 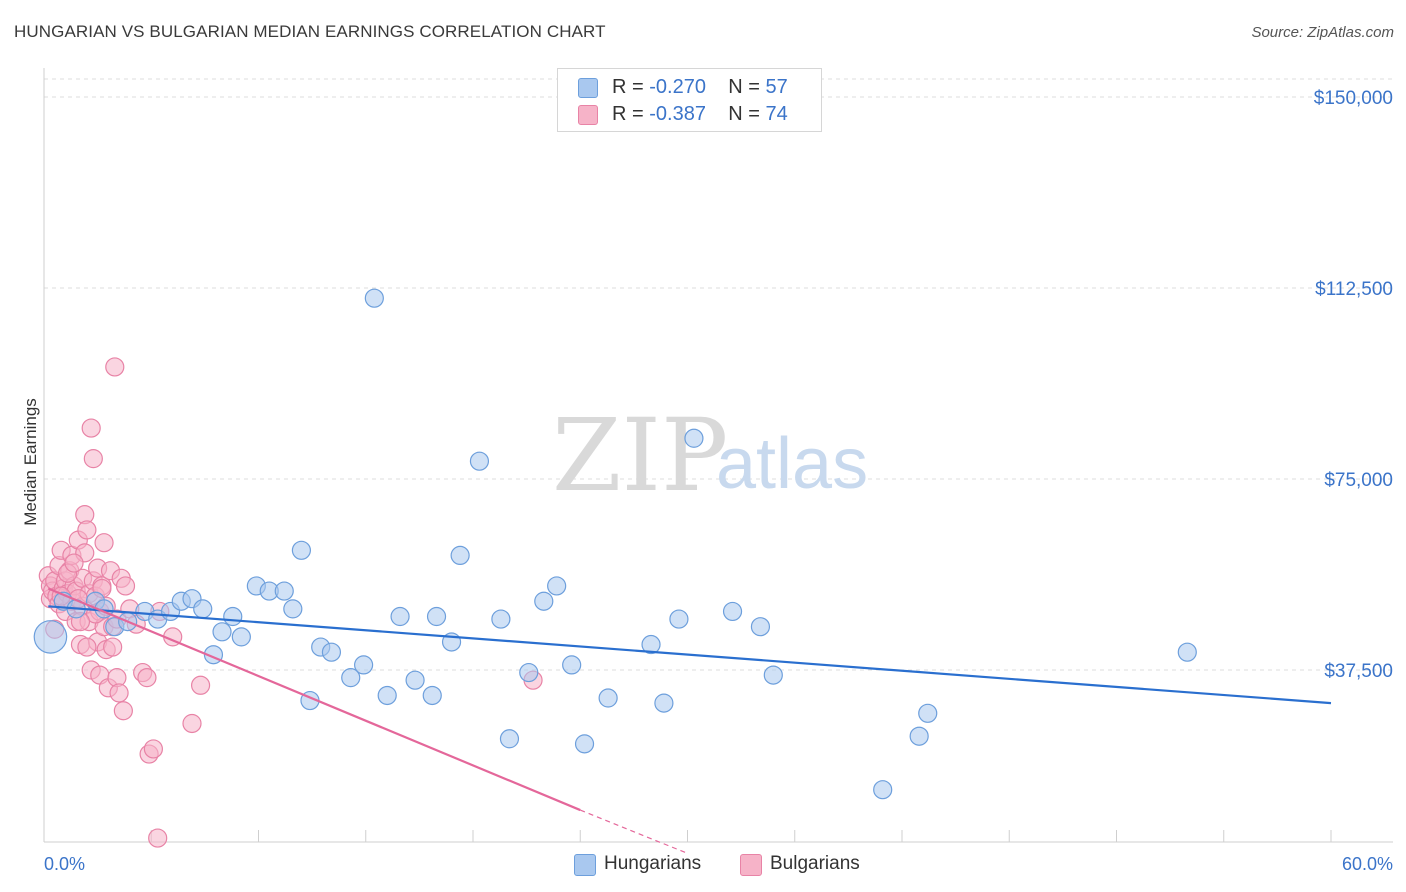 What do you see at coordinates (1367, 864) in the screenshot?
I see `x-tick-label-max: 60.0%` at bounding box center [1367, 864].